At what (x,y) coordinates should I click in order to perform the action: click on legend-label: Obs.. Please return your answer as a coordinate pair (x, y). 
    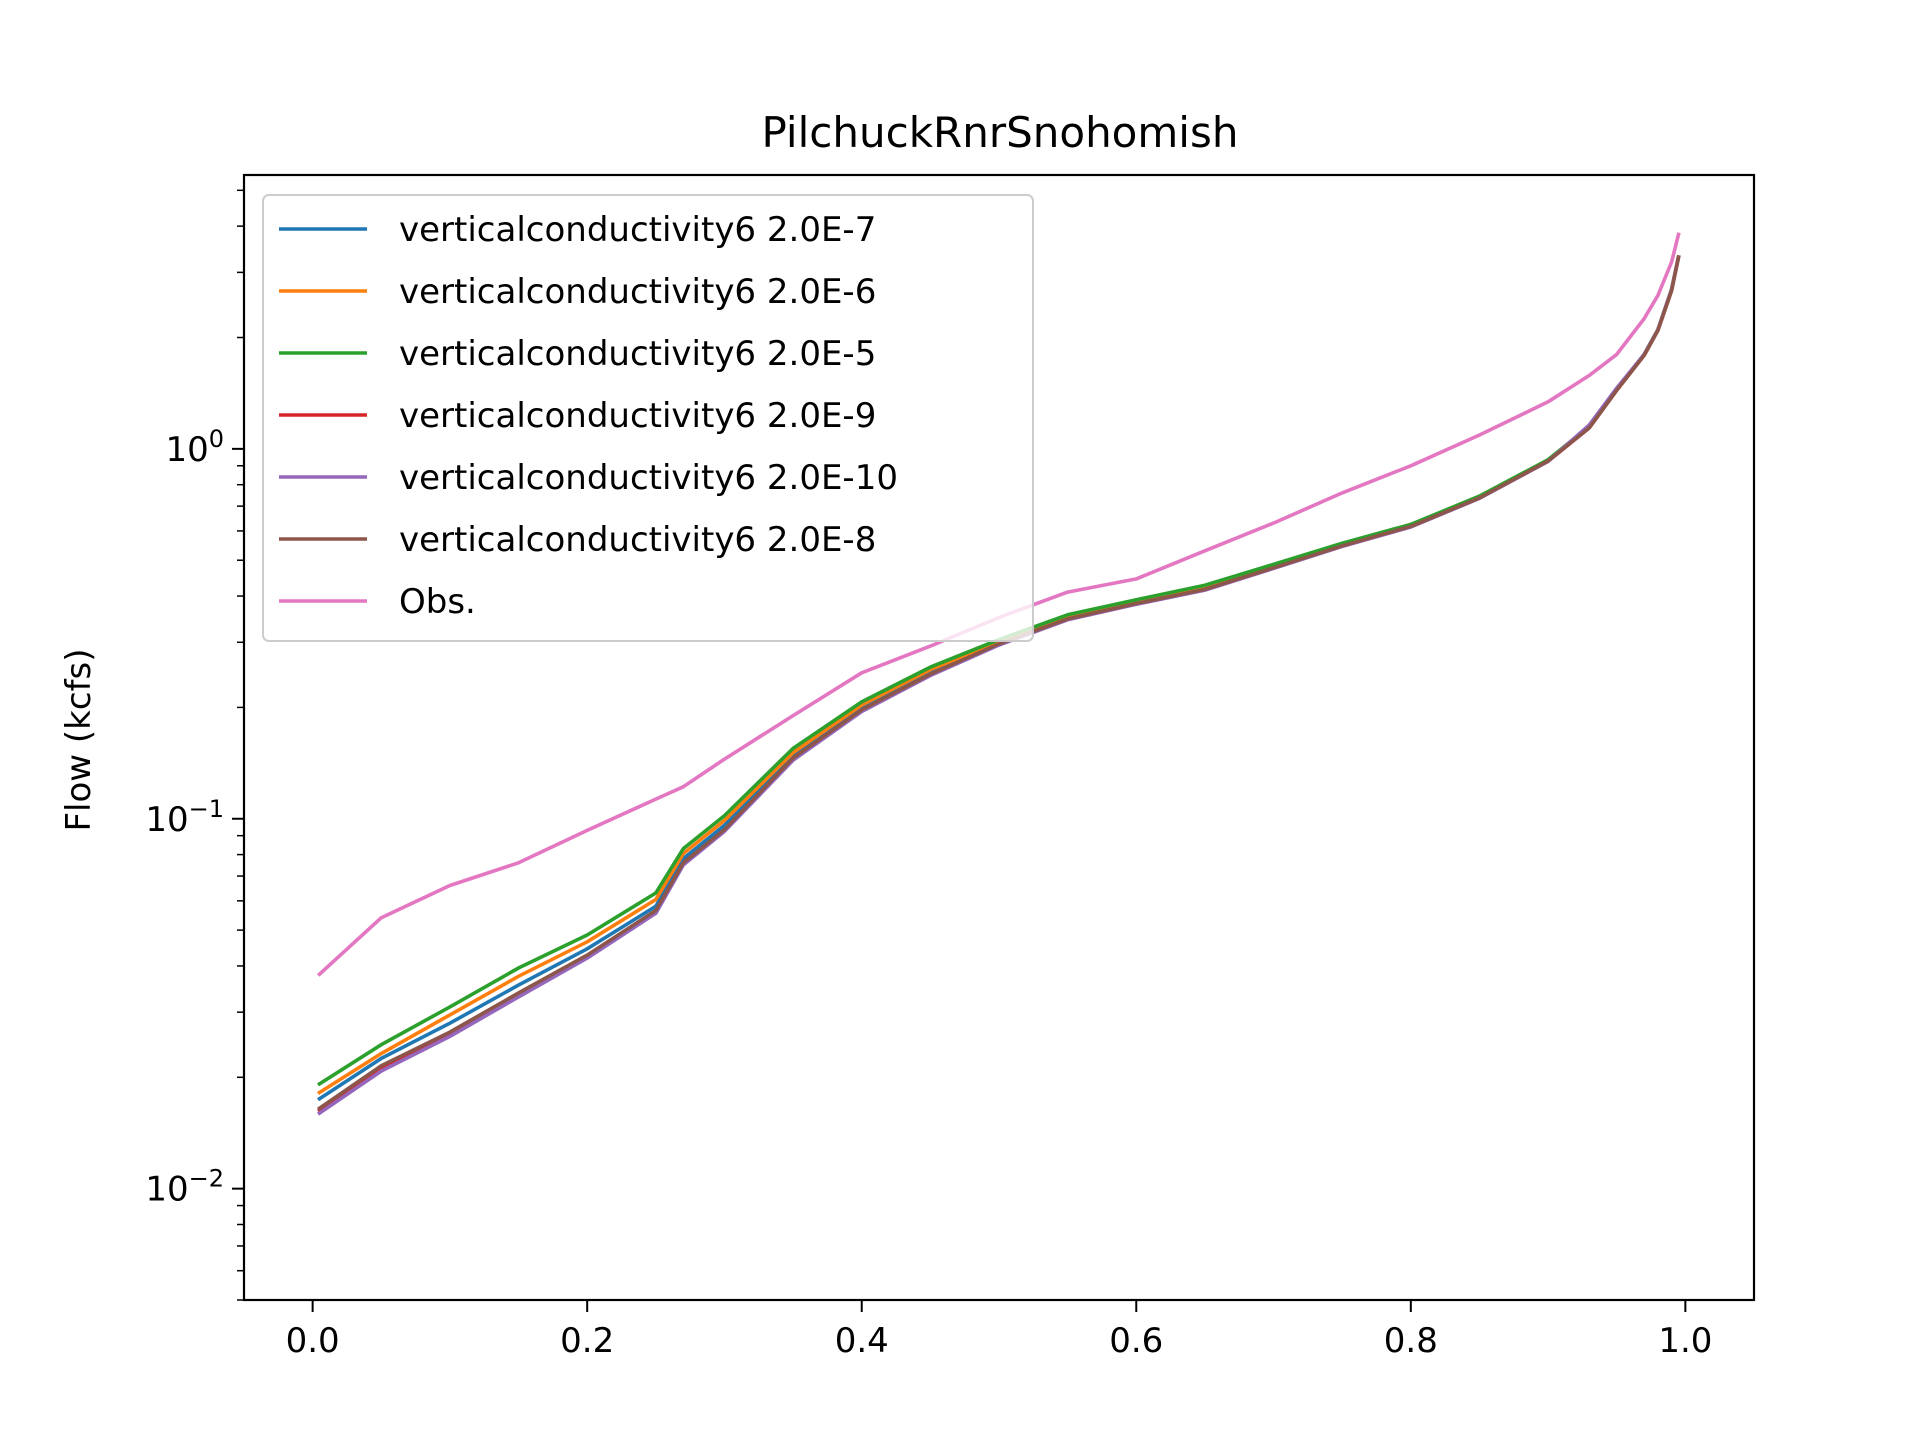
    Looking at the image, I should click on (437, 602).